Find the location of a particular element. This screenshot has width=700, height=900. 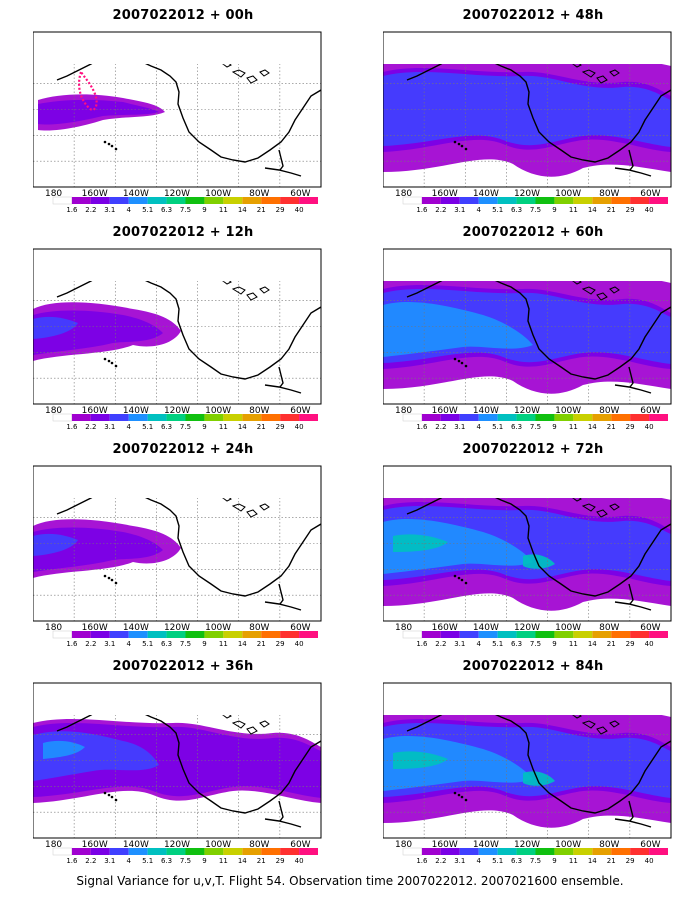

colorbar-label: 1.6 is located at coordinates (422, 427).